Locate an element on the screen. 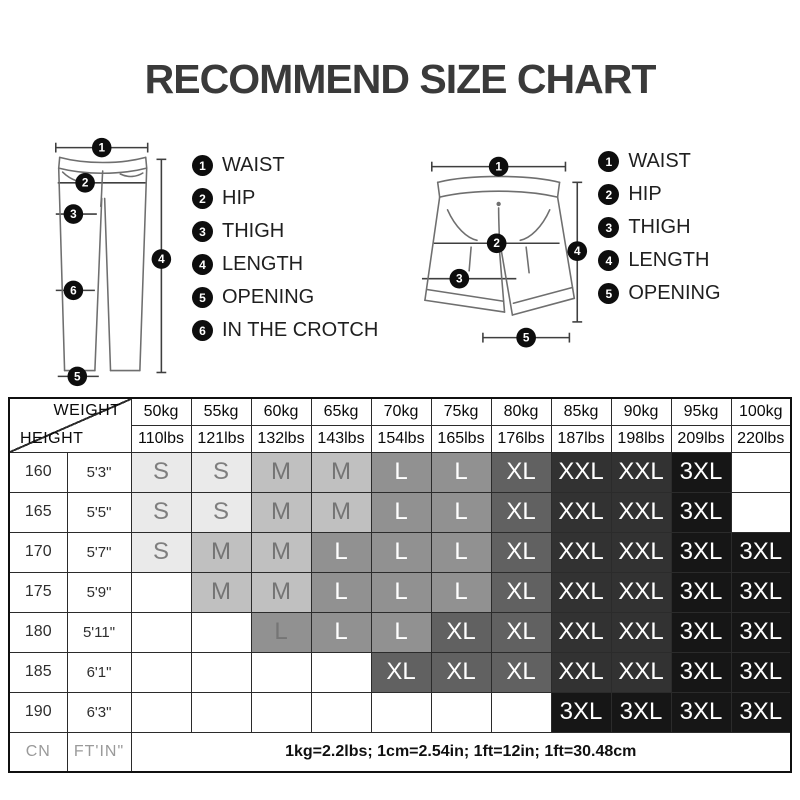 This screenshot has height=800, width=800. height-cm-cell: 160 is located at coordinates (38, 472).